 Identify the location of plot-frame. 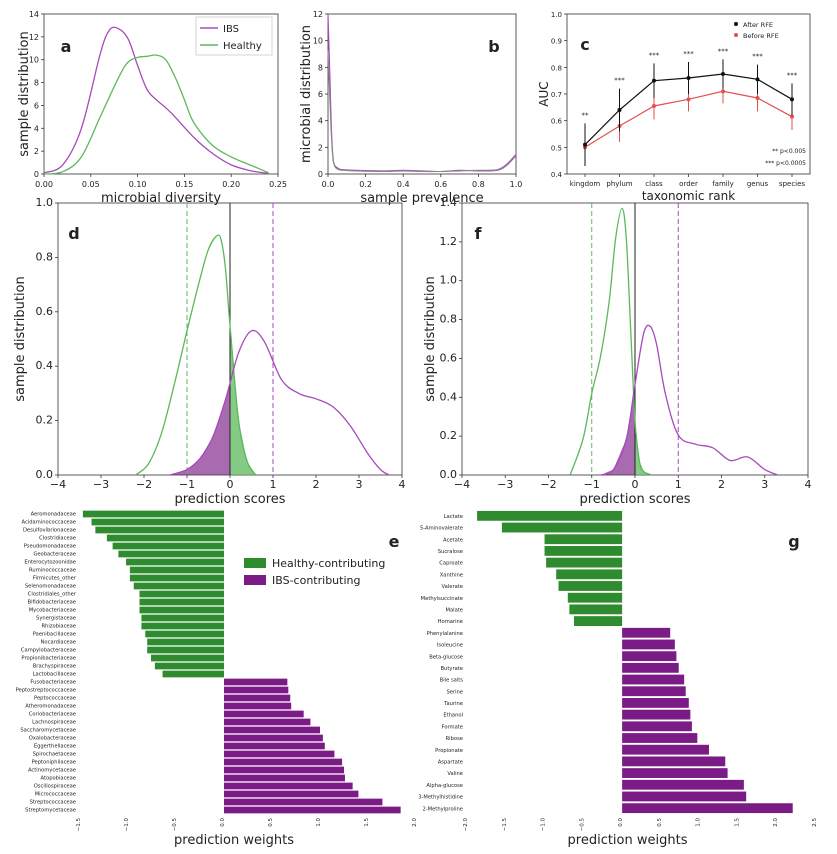
(161, 94).